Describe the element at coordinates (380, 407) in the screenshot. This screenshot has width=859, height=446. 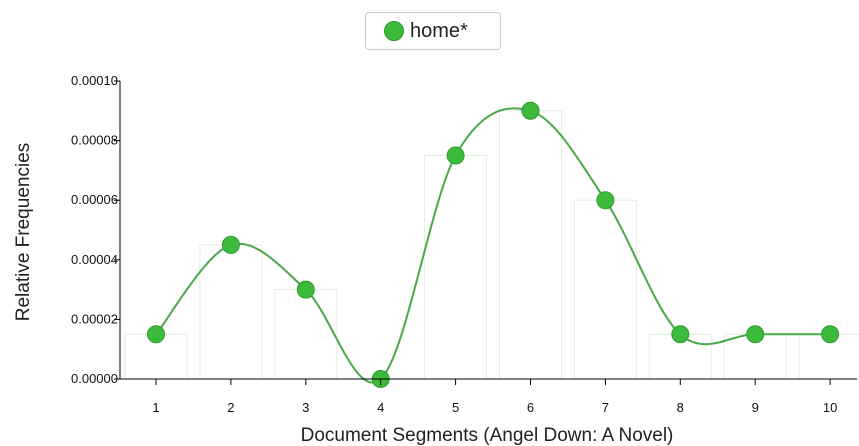
I see `x-tick-label: 4` at that location.